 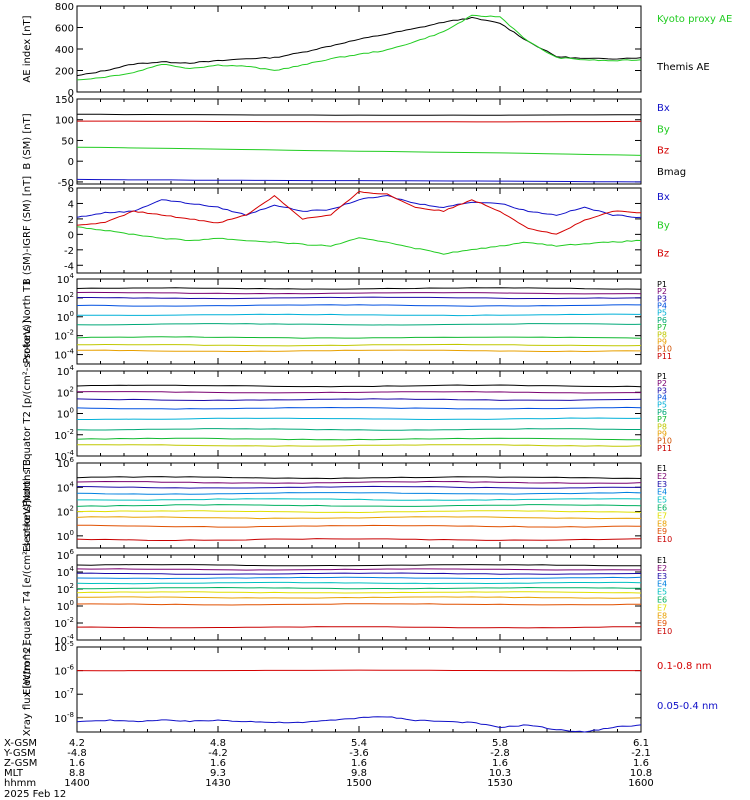 What do you see at coordinates (66, 572) in the screenshot?
I see `y-tick-label: 104` at bounding box center [66, 572].